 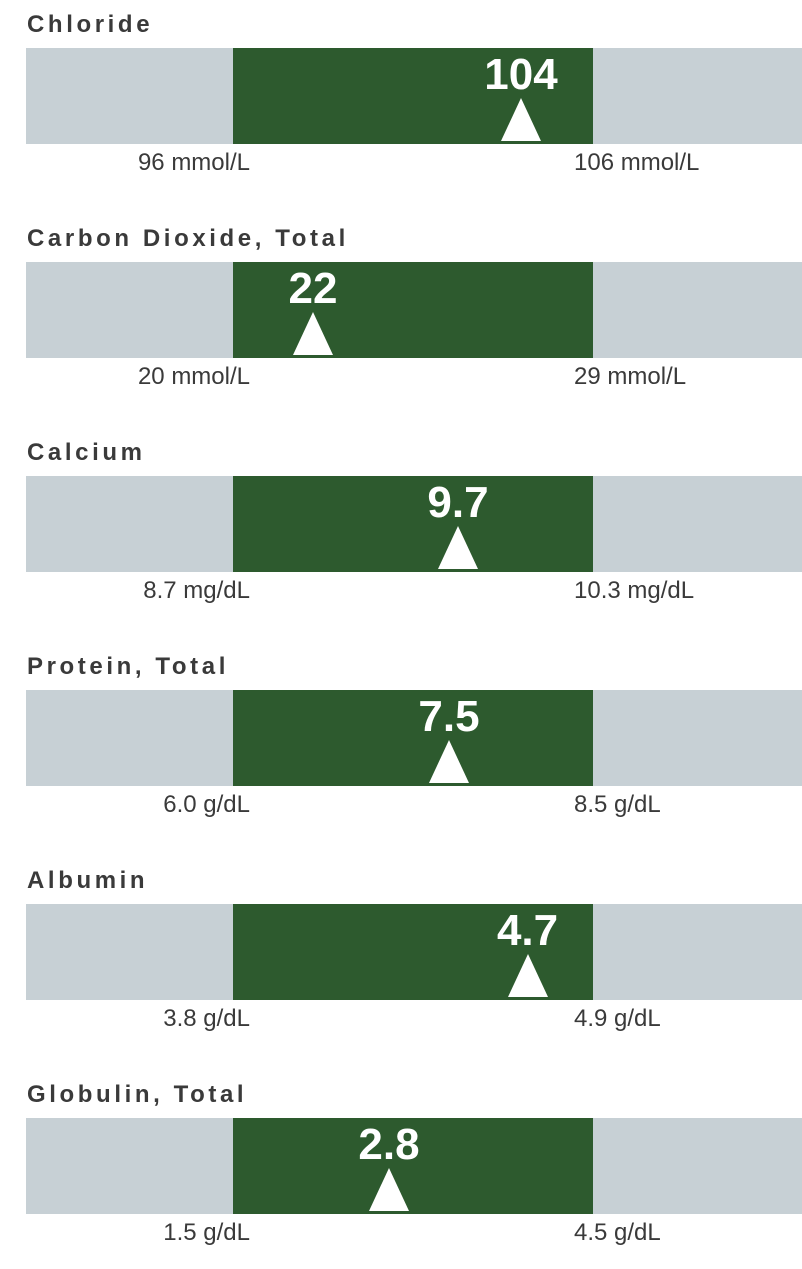 I want to click on range-low-label: 6.0 g/dL, so click(x=206, y=804).